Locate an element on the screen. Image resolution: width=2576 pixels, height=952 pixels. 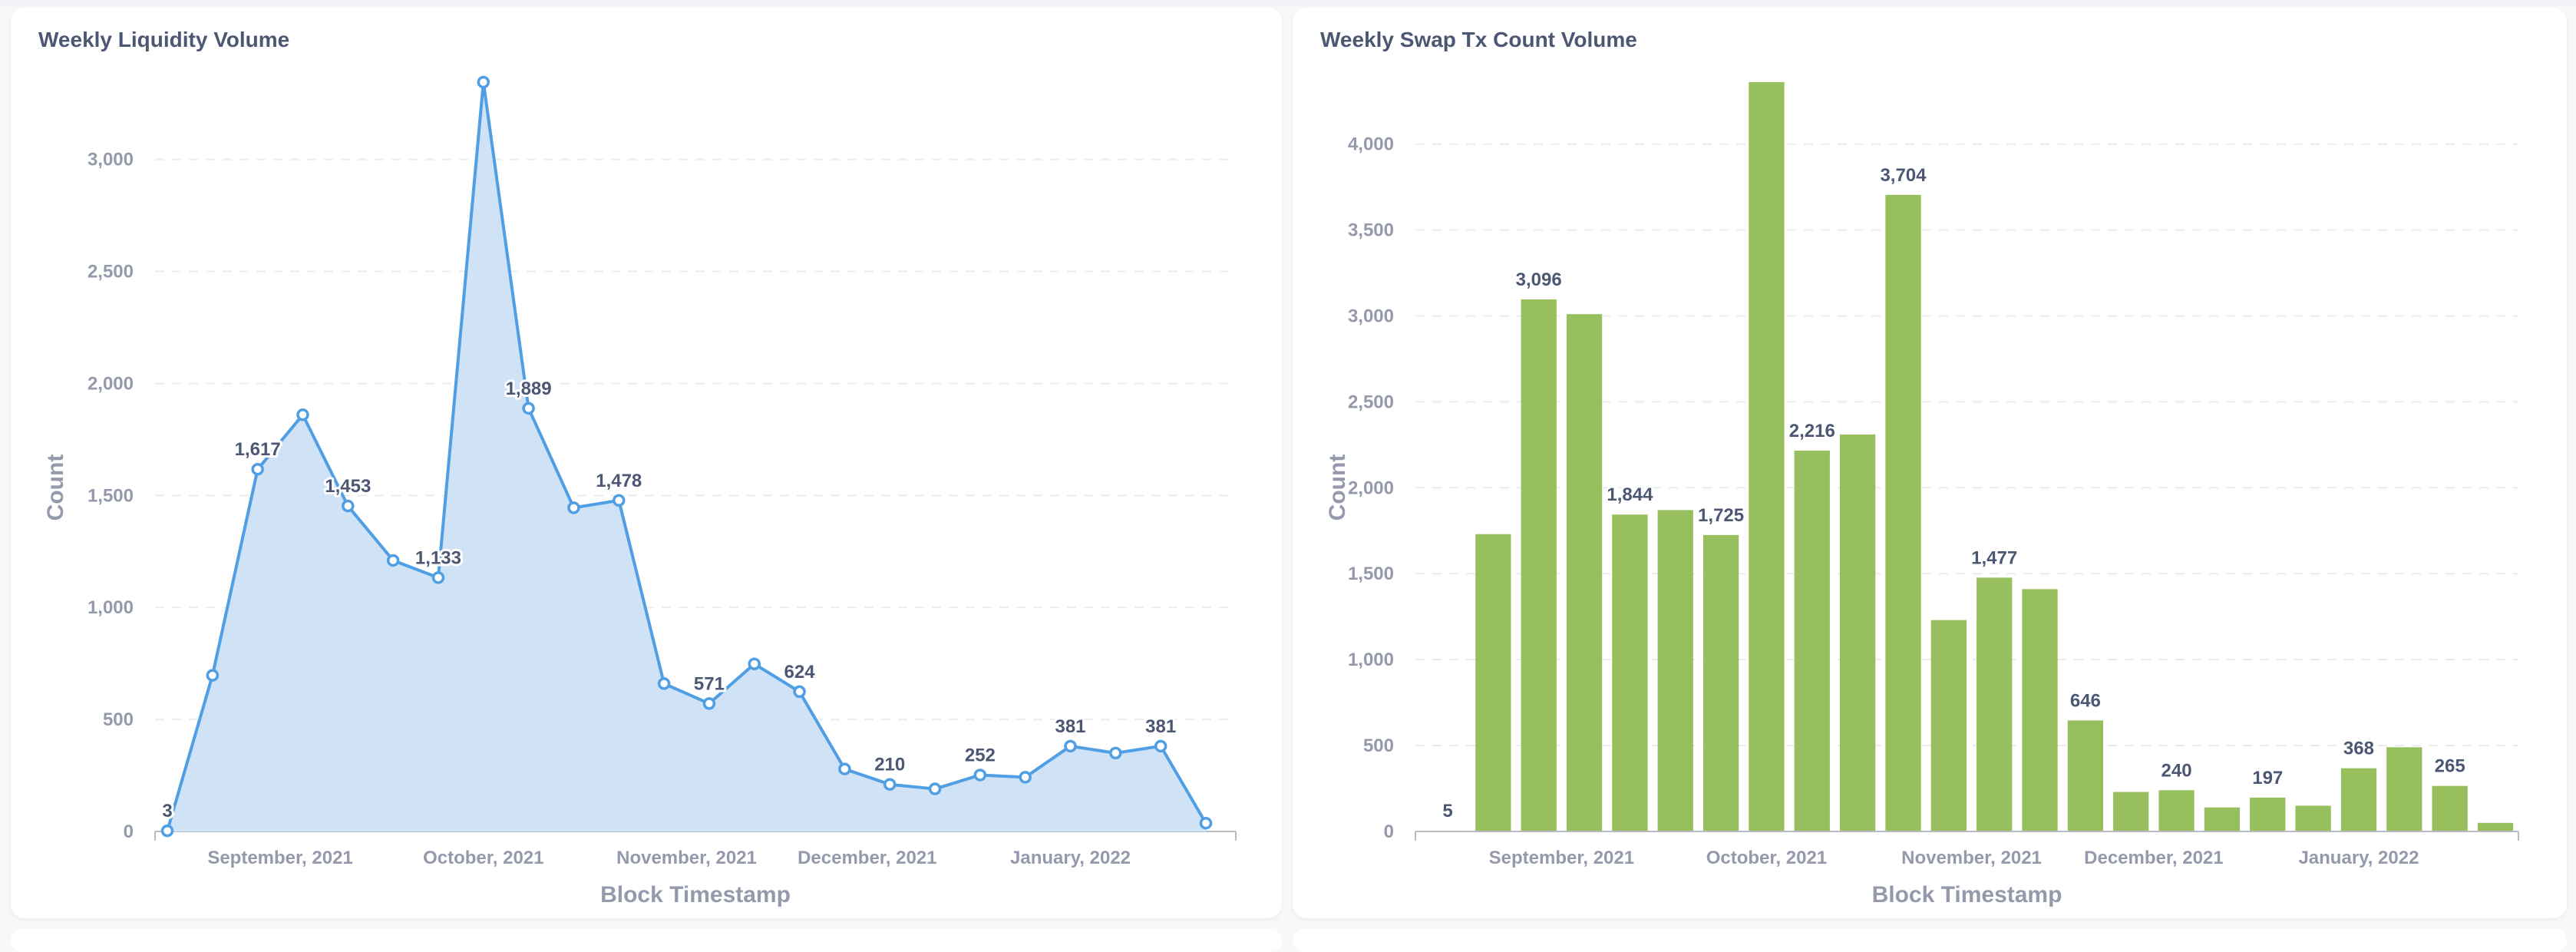
data-label: 197 is located at coordinates (2267, 778).